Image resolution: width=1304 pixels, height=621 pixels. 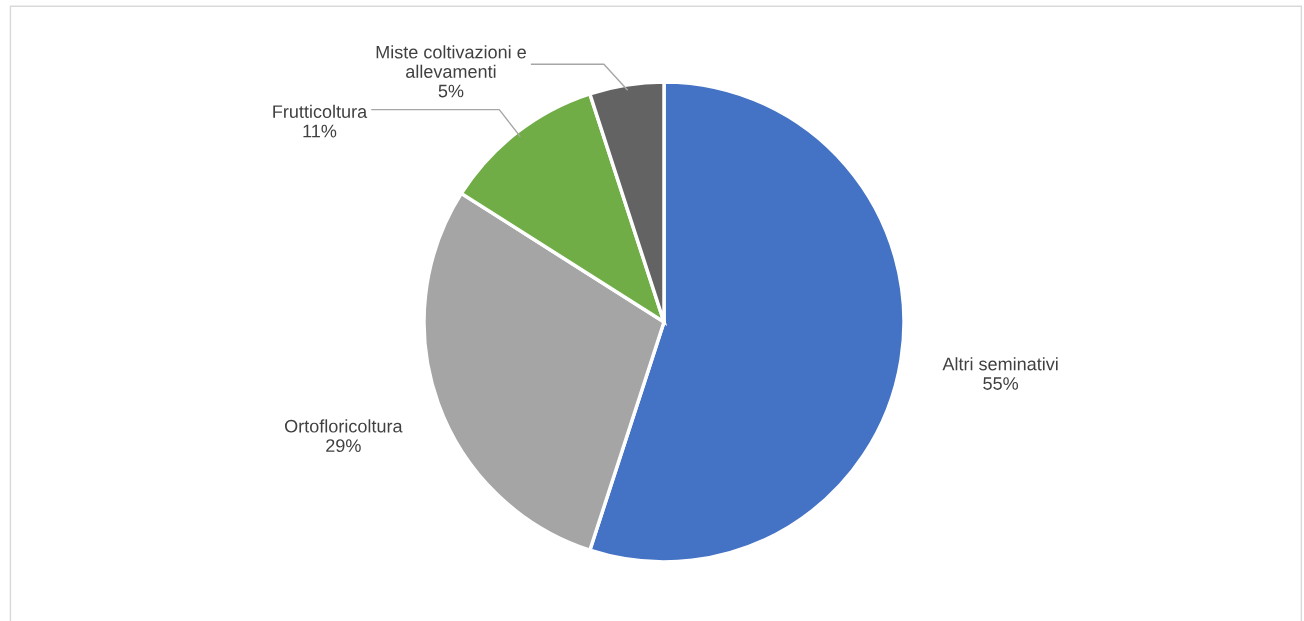 What do you see at coordinates (451, 91) in the screenshot?
I see `data-label: 5%` at bounding box center [451, 91].